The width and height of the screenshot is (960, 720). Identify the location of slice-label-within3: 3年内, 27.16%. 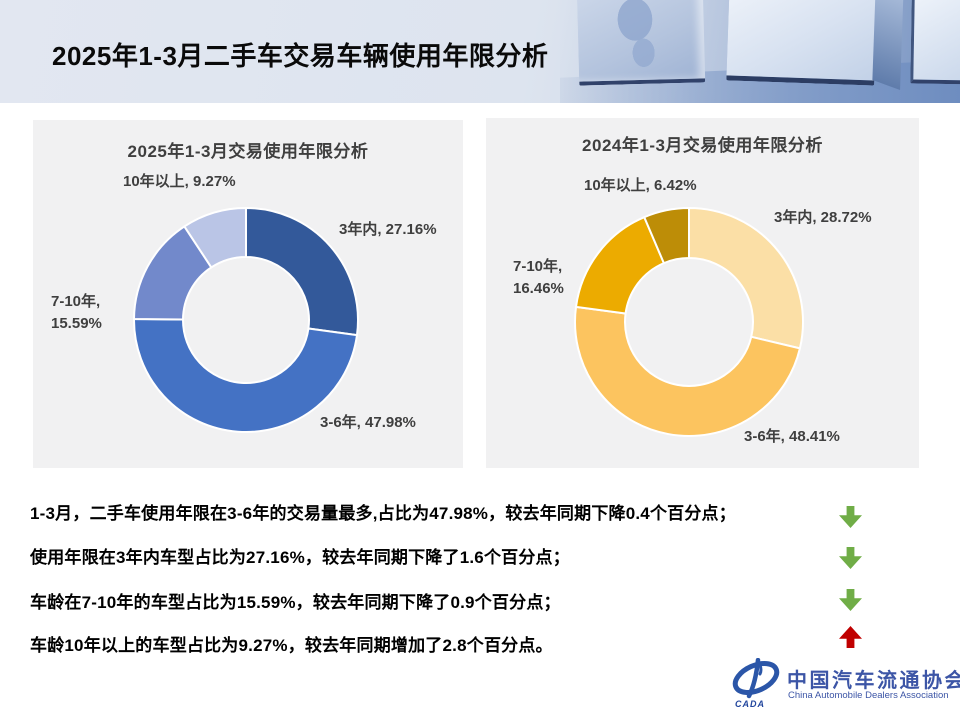
(388, 229).